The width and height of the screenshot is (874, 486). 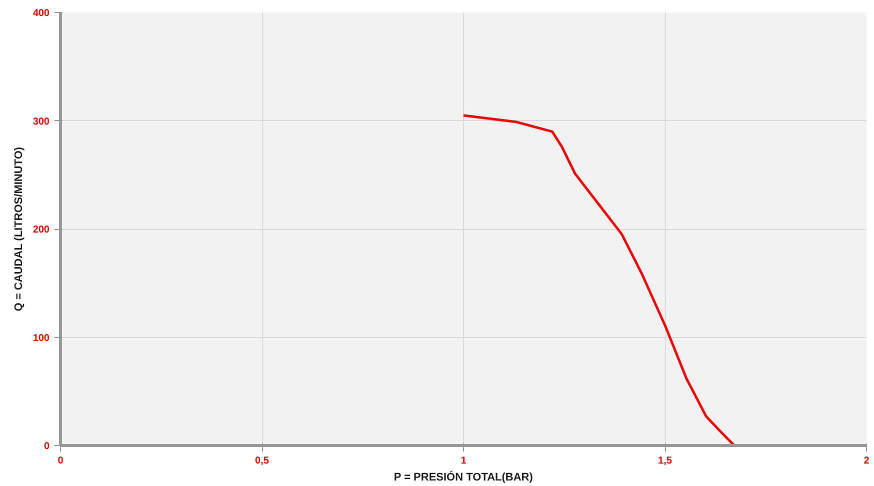 What do you see at coordinates (464, 477) in the screenshot?
I see `x-axis-title: P = PRESIÓN TOTAL(BAR)` at bounding box center [464, 477].